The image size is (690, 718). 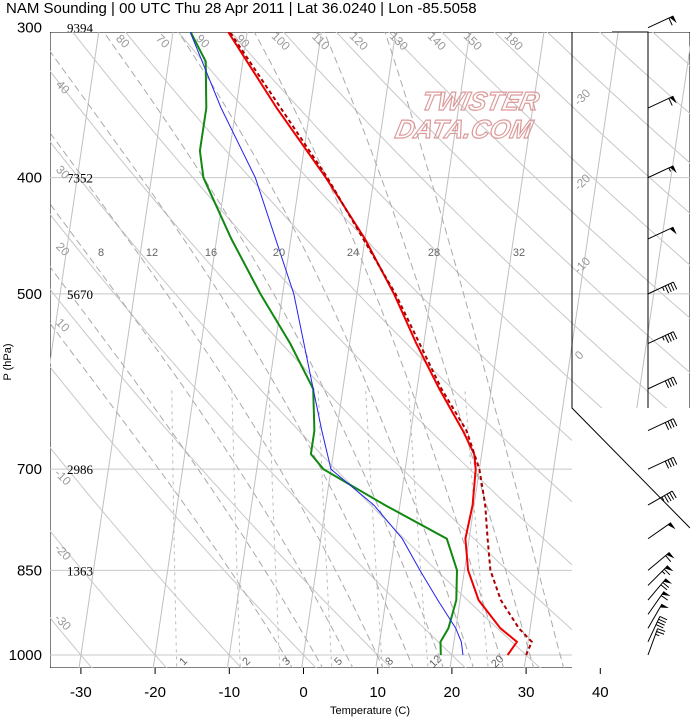 What do you see at coordinates (229, 692) in the screenshot?
I see `x-tick-label: -10` at bounding box center [229, 692].